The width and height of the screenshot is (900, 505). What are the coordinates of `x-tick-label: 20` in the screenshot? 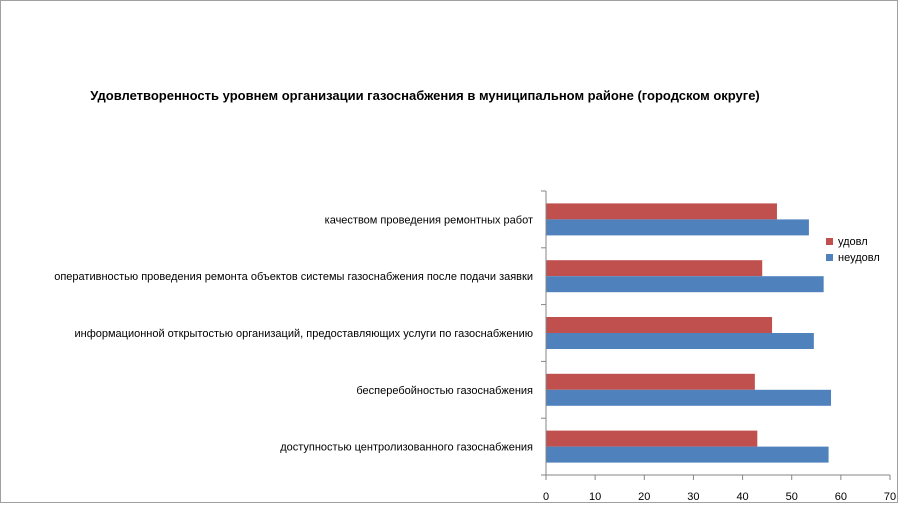 It's located at (644, 497).